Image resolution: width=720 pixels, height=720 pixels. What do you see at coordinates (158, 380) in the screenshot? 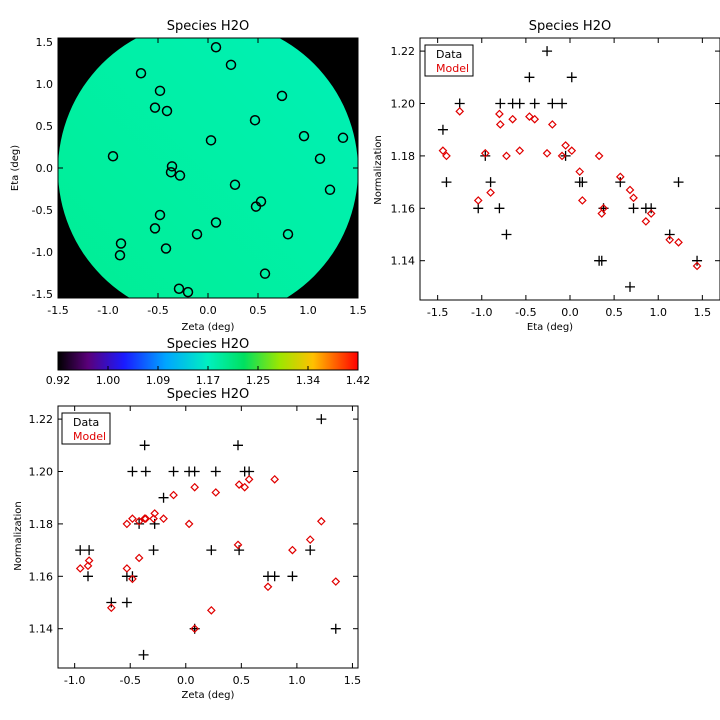
I see `colorbar-tick-label: 1.09` at bounding box center [158, 380].